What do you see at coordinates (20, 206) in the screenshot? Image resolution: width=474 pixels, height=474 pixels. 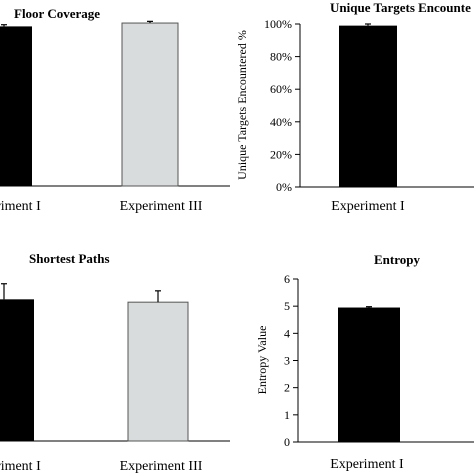 I see `floor-coverage-category-label-1: Experiment I` at bounding box center [20, 206].